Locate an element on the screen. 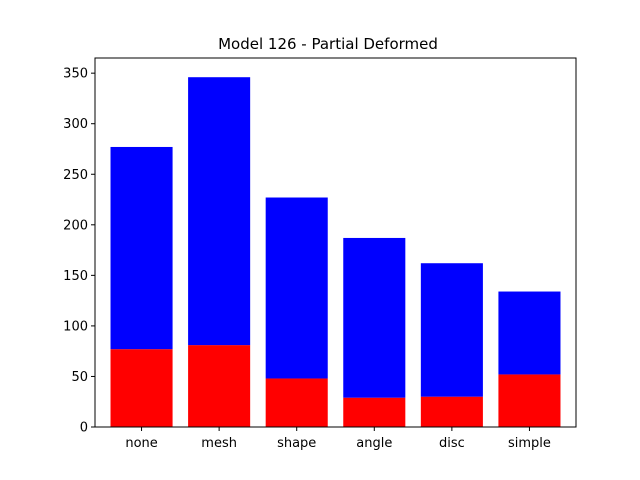  y-tick-label: 300 is located at coordinates (75, 124).